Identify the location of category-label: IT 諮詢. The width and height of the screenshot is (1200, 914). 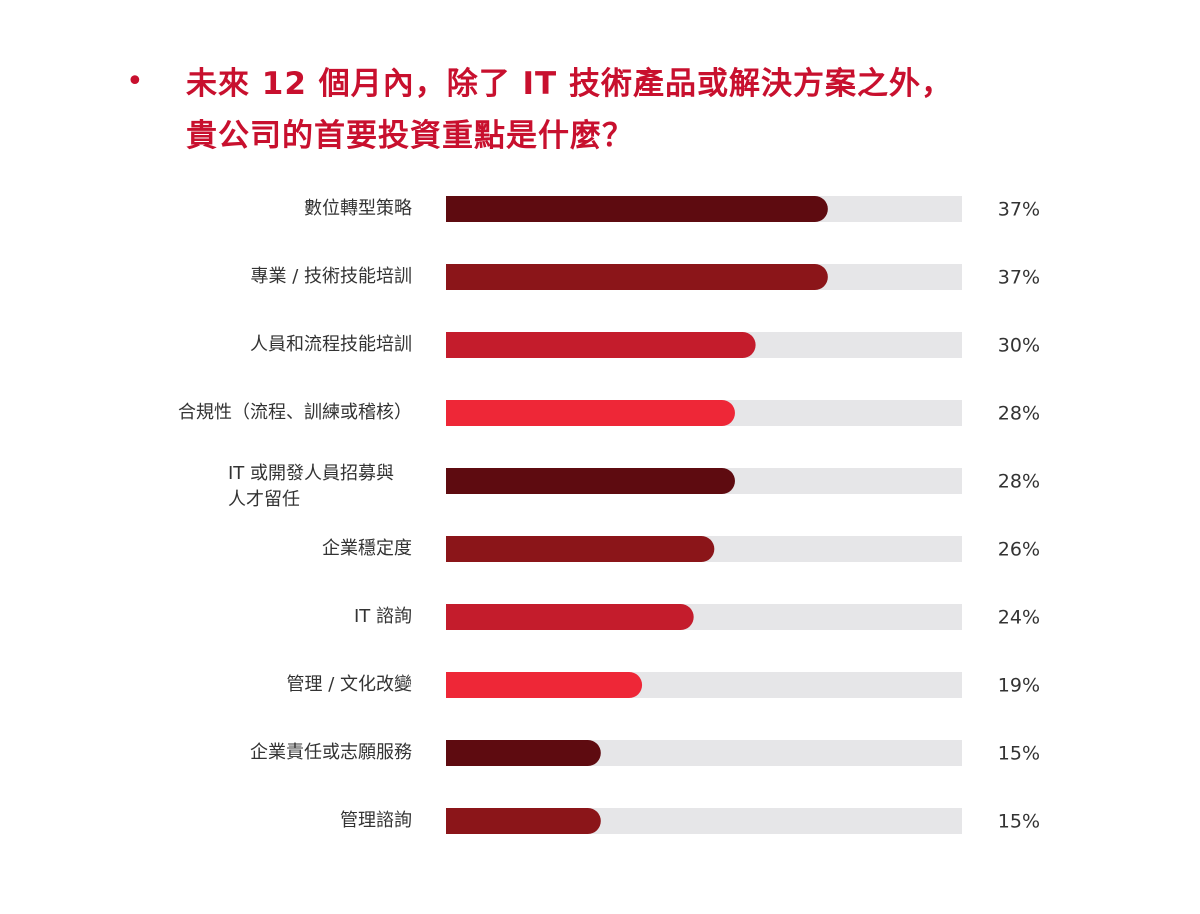
(383, 616).